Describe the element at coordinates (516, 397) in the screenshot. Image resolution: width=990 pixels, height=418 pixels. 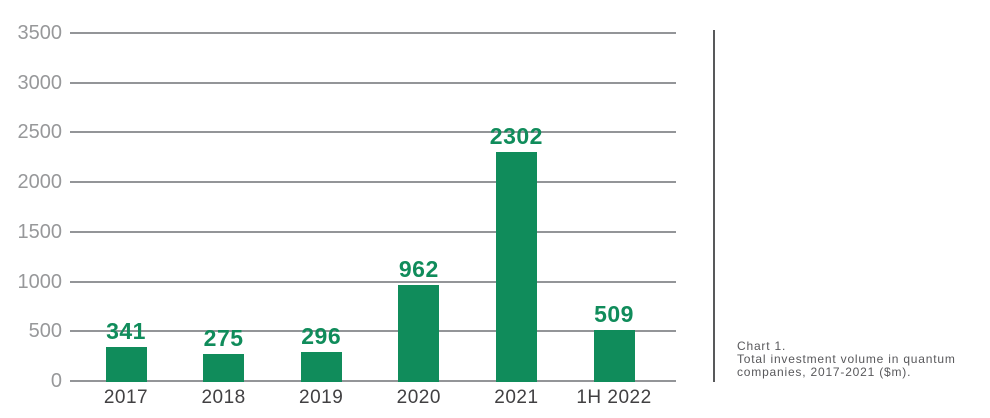
I see `x-axis-category-label-2021: 2021` at that location.